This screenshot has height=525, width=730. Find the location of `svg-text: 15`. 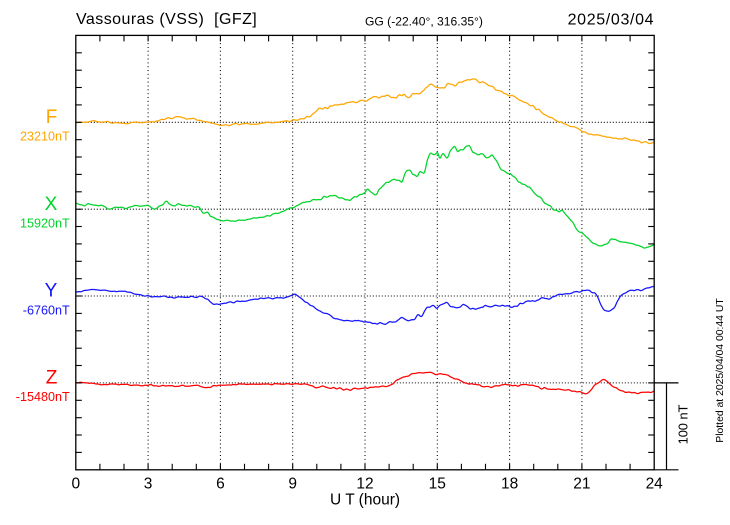

svg-text: 15 is located at coordinates (437, 484).